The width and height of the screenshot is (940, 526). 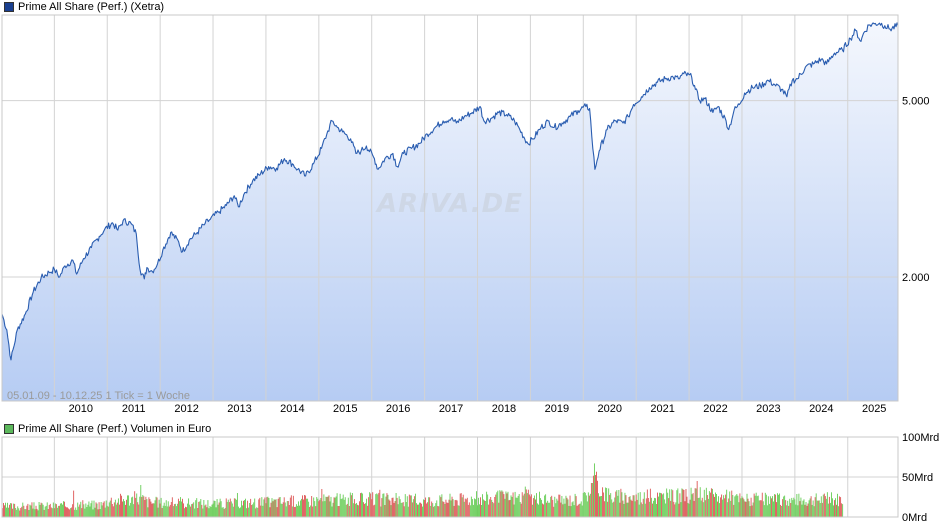 What do you see at coordinates (186, 409) in the screenshot?
I see `x-tick-label: 2012` at bounding box center [186, 409].